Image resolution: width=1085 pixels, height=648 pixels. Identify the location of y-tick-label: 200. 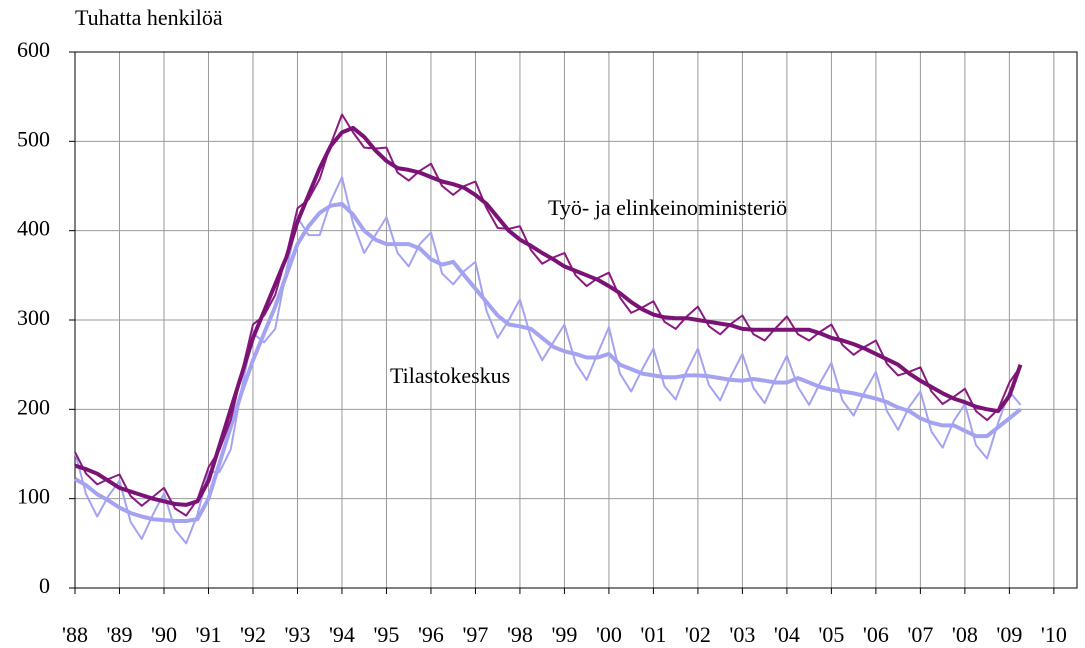
(33, 406).